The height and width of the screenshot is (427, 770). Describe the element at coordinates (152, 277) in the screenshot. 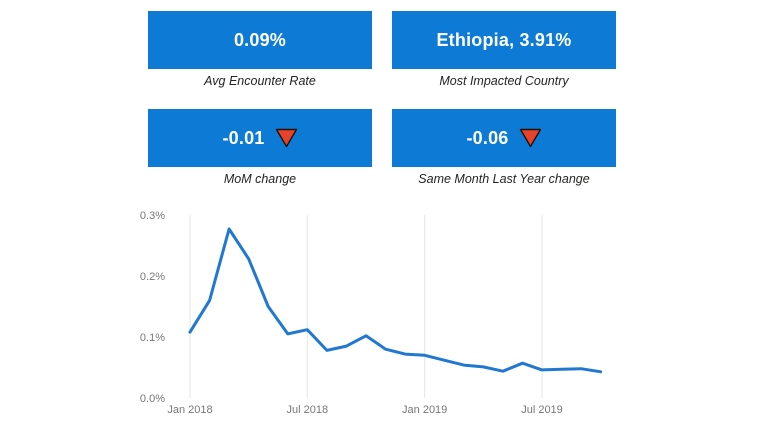

I see `y-axis-tick-label: 0.2%` at that location.